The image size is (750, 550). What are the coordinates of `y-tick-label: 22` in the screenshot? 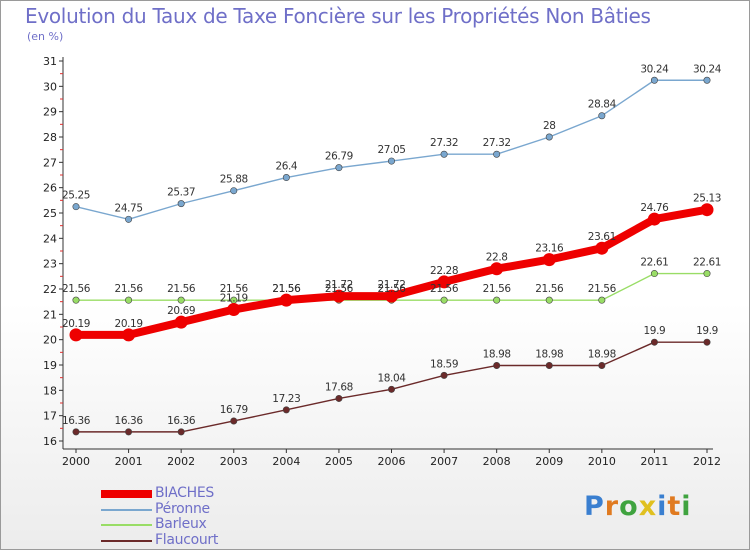 It's located at (50, 289).